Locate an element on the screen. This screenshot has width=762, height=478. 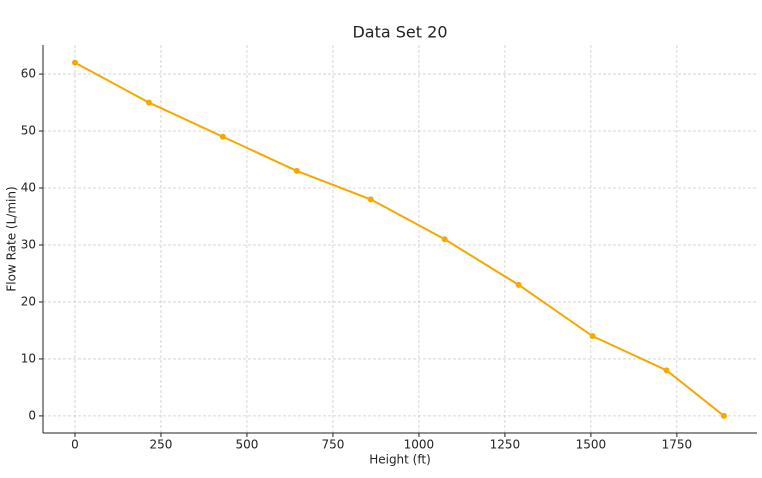
y-tick-label: 0 is located at coordinates (32, 415).